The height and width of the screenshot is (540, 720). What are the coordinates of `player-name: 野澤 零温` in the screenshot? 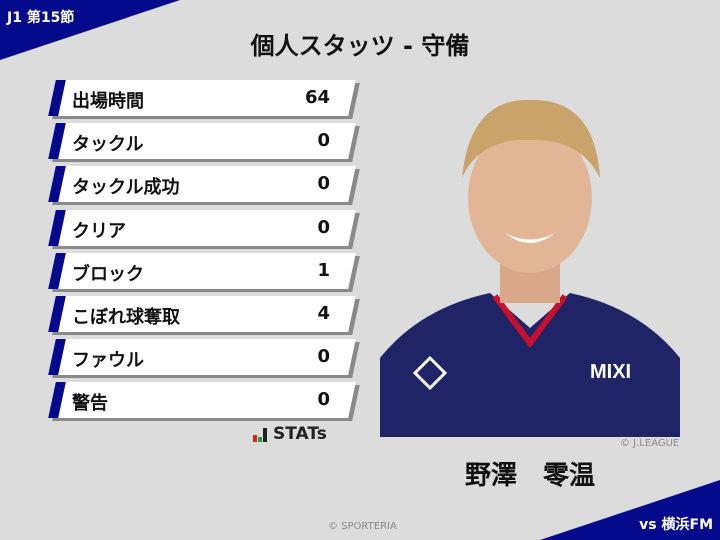 It's located at (529, 476).